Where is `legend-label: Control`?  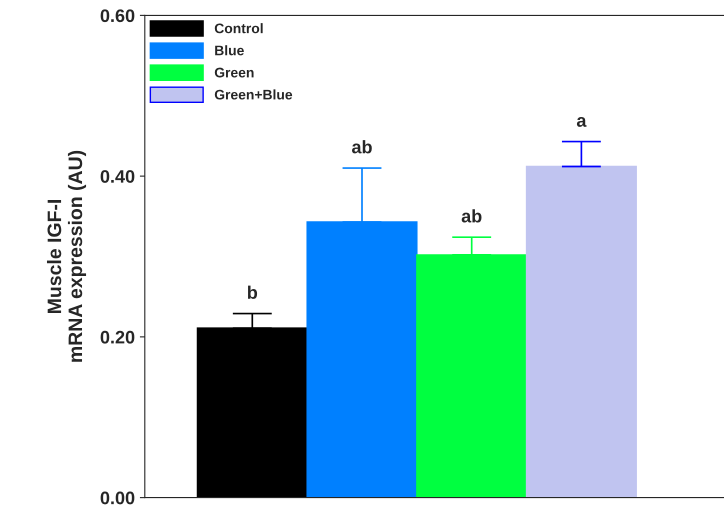 legend-label: Control is located at coordinates (238, 28).